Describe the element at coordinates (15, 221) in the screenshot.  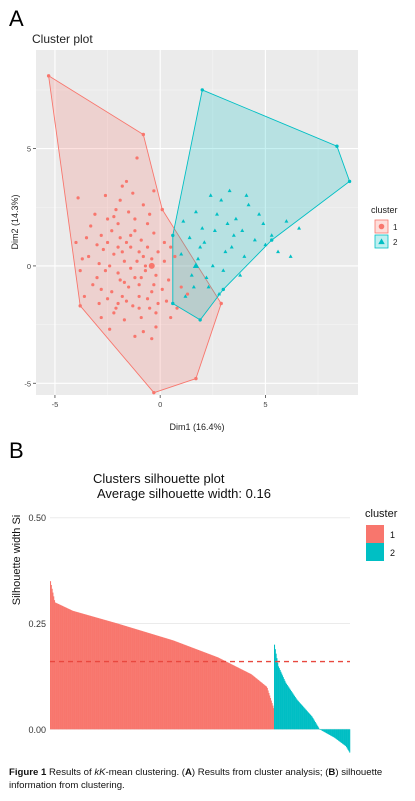
I see `panel-a-ylabel: Dim2 (14.3%)` at that location.